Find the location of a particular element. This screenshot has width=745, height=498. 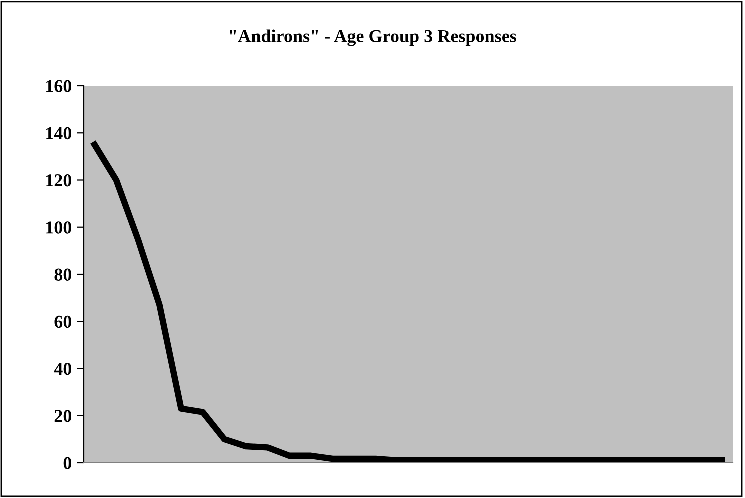

y-tick-label: 40 is located at coordinates (63, 369).